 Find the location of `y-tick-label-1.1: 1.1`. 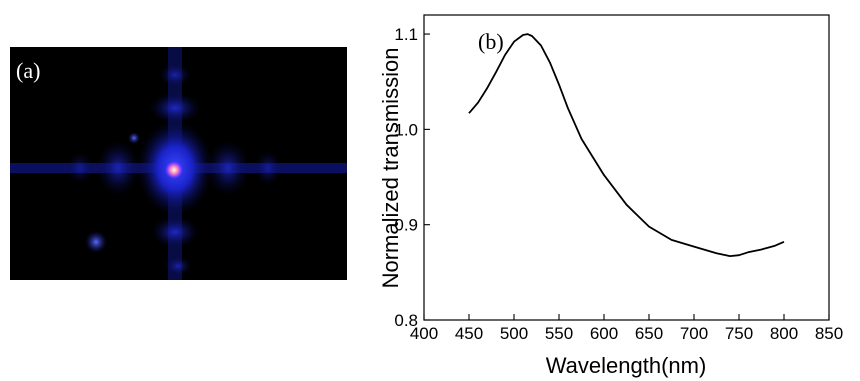

y-tick-label-1.1: 1.1 is located at coordinates (406, 34).